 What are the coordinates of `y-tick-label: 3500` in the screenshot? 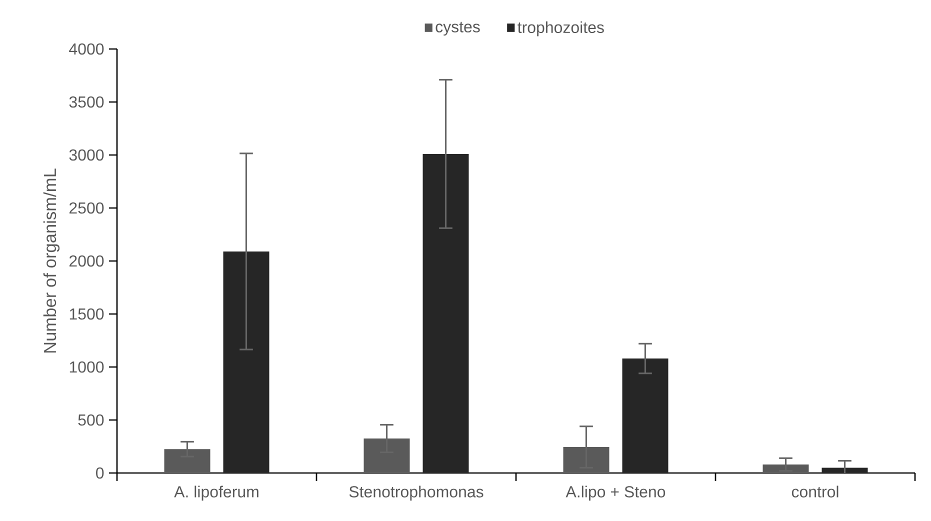 It's located at (86, 102).